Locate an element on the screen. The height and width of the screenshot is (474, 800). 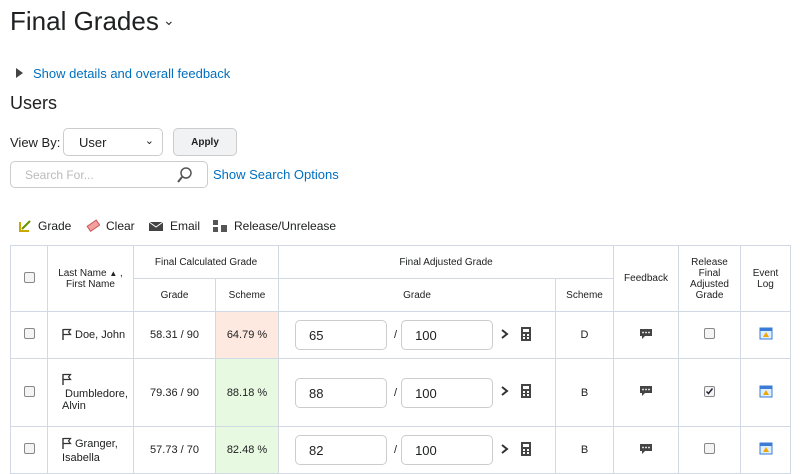
header-text: , is located at coordinates (121, 273).